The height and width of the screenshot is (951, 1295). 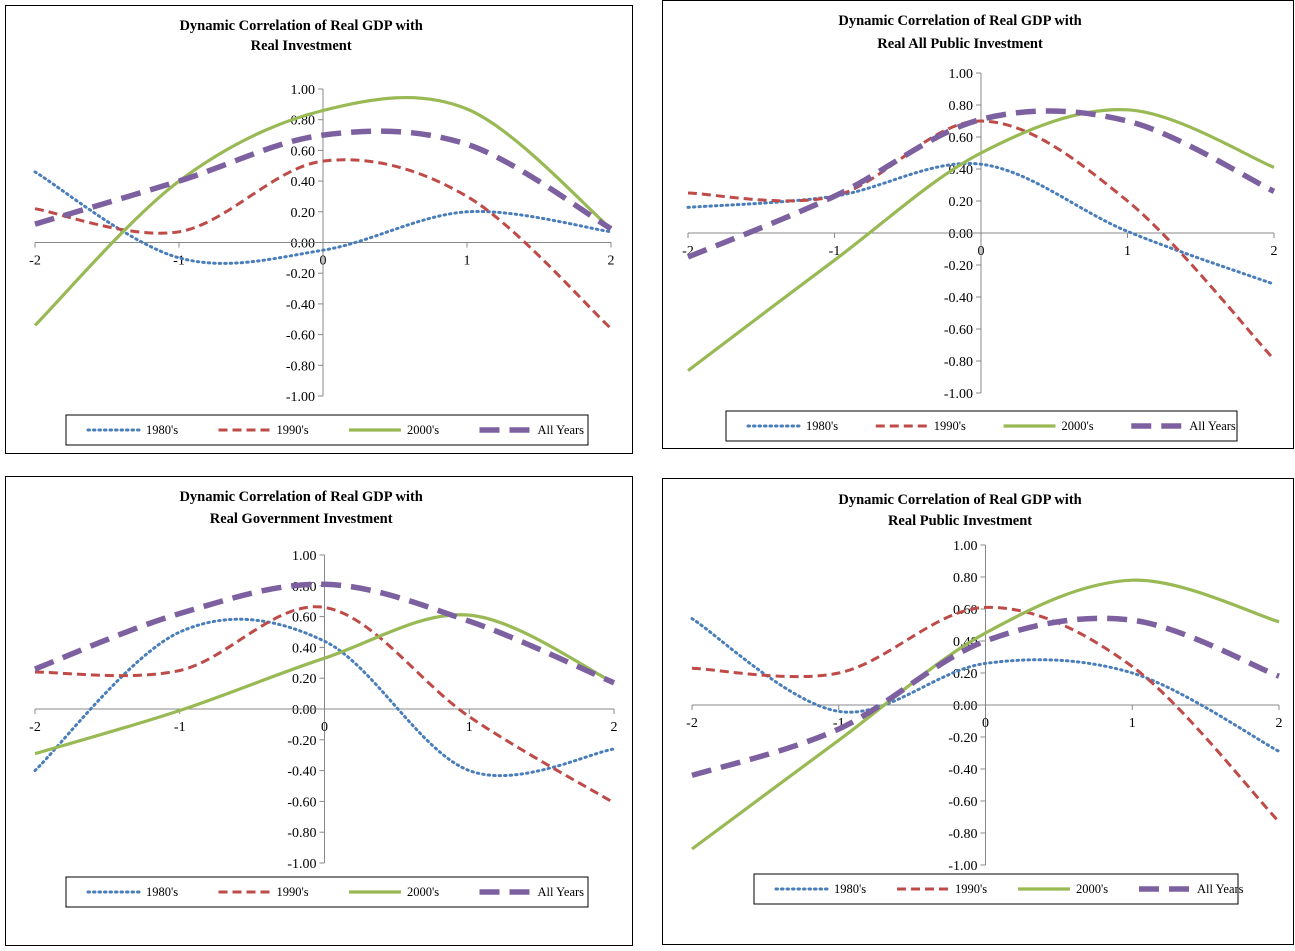 I want to click on chart-title-line: Real All Public Investment, so click(x=960, y=44).